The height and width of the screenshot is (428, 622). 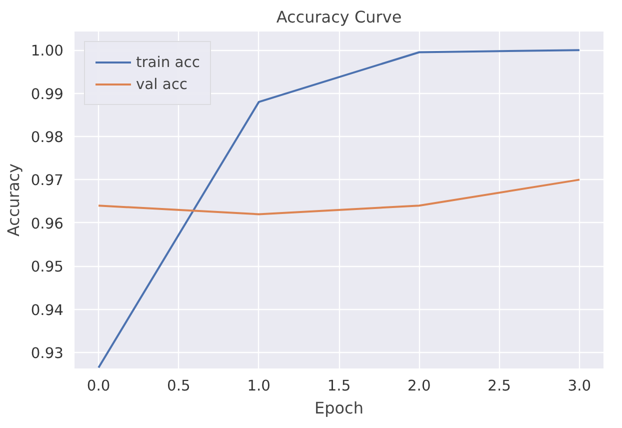 I want to click on x-tick-label: 2.5, so click(x=499, y=386).